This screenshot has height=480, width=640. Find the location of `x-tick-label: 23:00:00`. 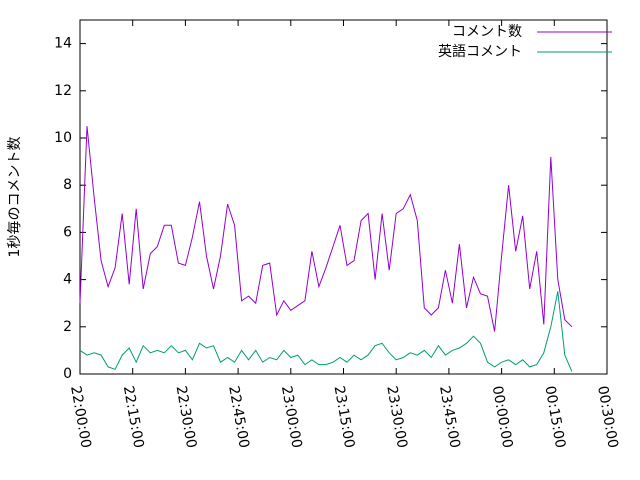

x-tick-label: 23:00:00 is located at coordinates (291, 417).